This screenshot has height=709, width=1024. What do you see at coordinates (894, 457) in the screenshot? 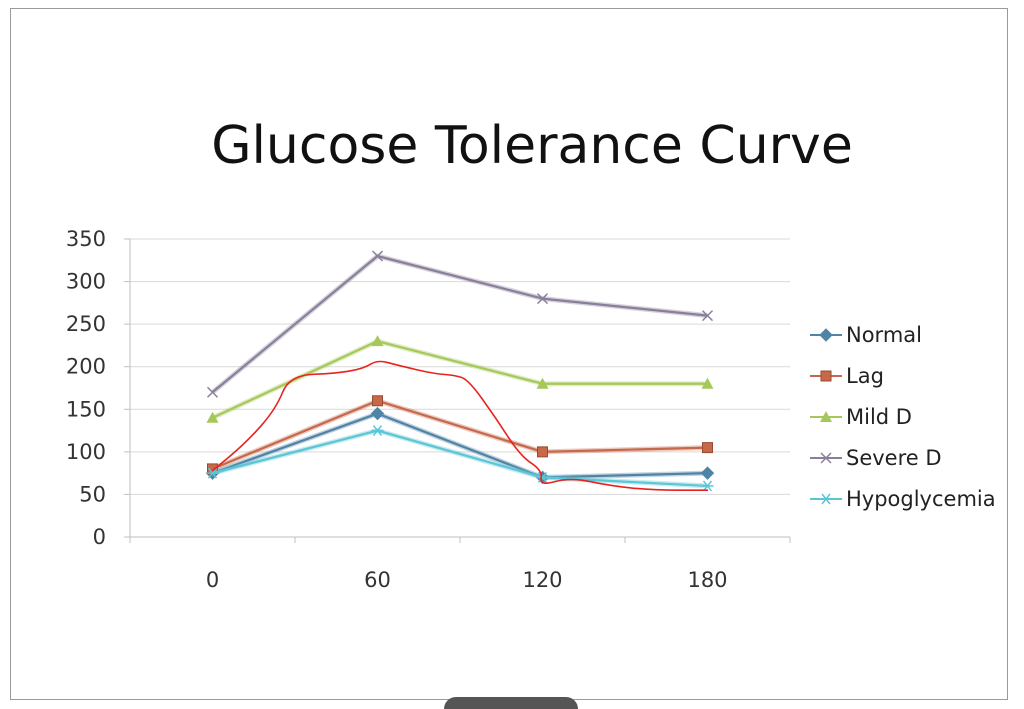
I see `legend-label: Severe D` at bounding box center [894, 457].